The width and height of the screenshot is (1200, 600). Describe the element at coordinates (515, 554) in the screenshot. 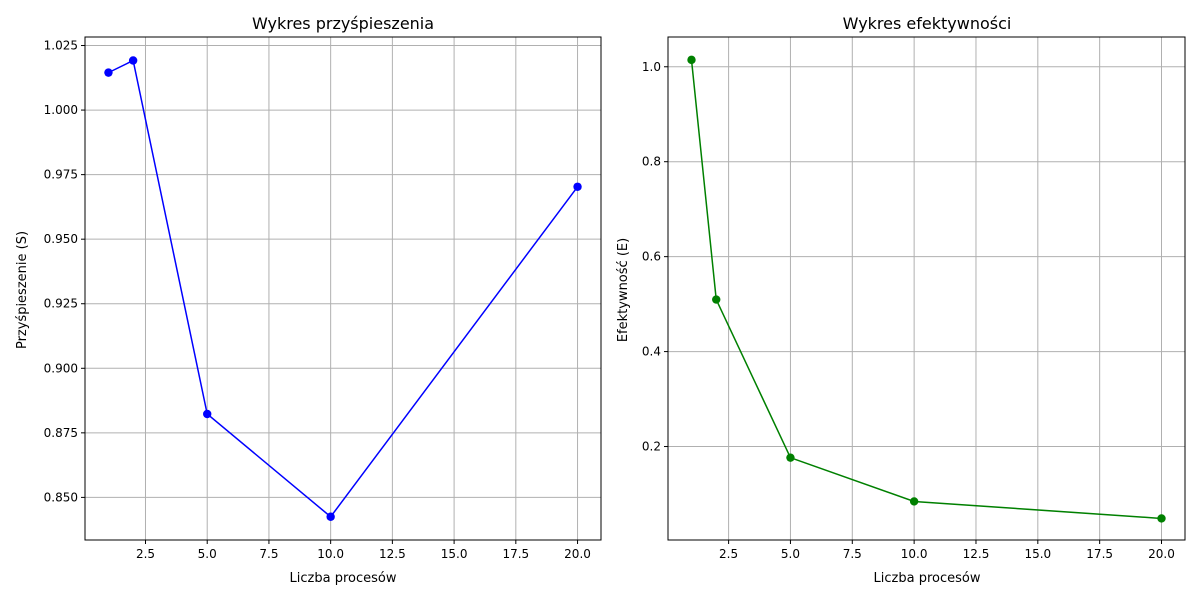

I see `speedup-x-tick-label: 17.5` at that location.